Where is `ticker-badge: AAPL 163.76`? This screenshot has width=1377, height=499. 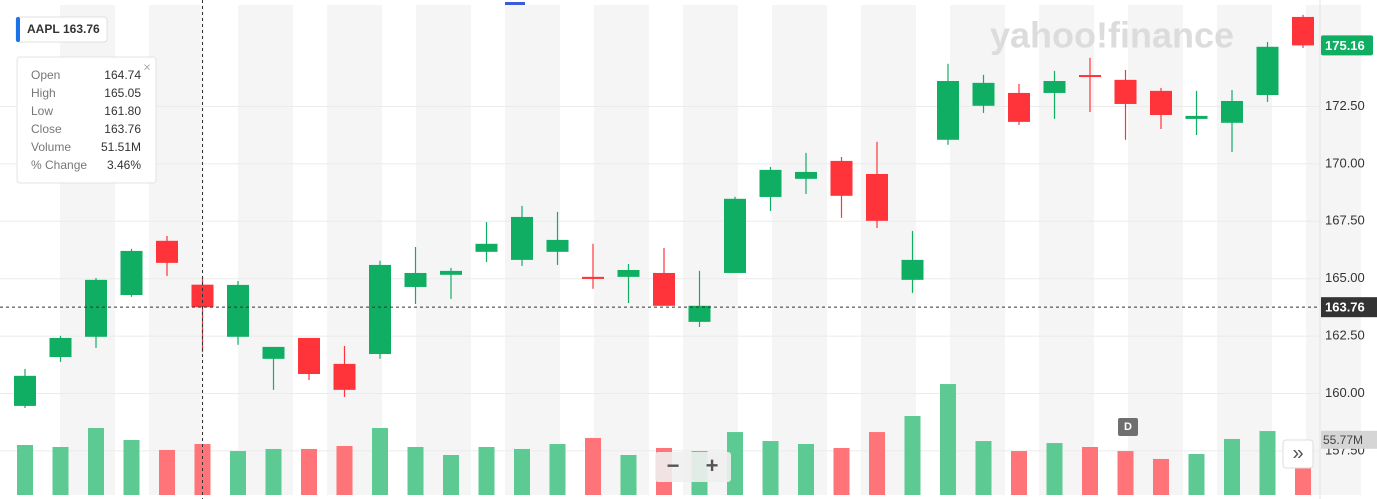 ticker-badge: AAPL 163.76 is located at coordinates (61, 29).